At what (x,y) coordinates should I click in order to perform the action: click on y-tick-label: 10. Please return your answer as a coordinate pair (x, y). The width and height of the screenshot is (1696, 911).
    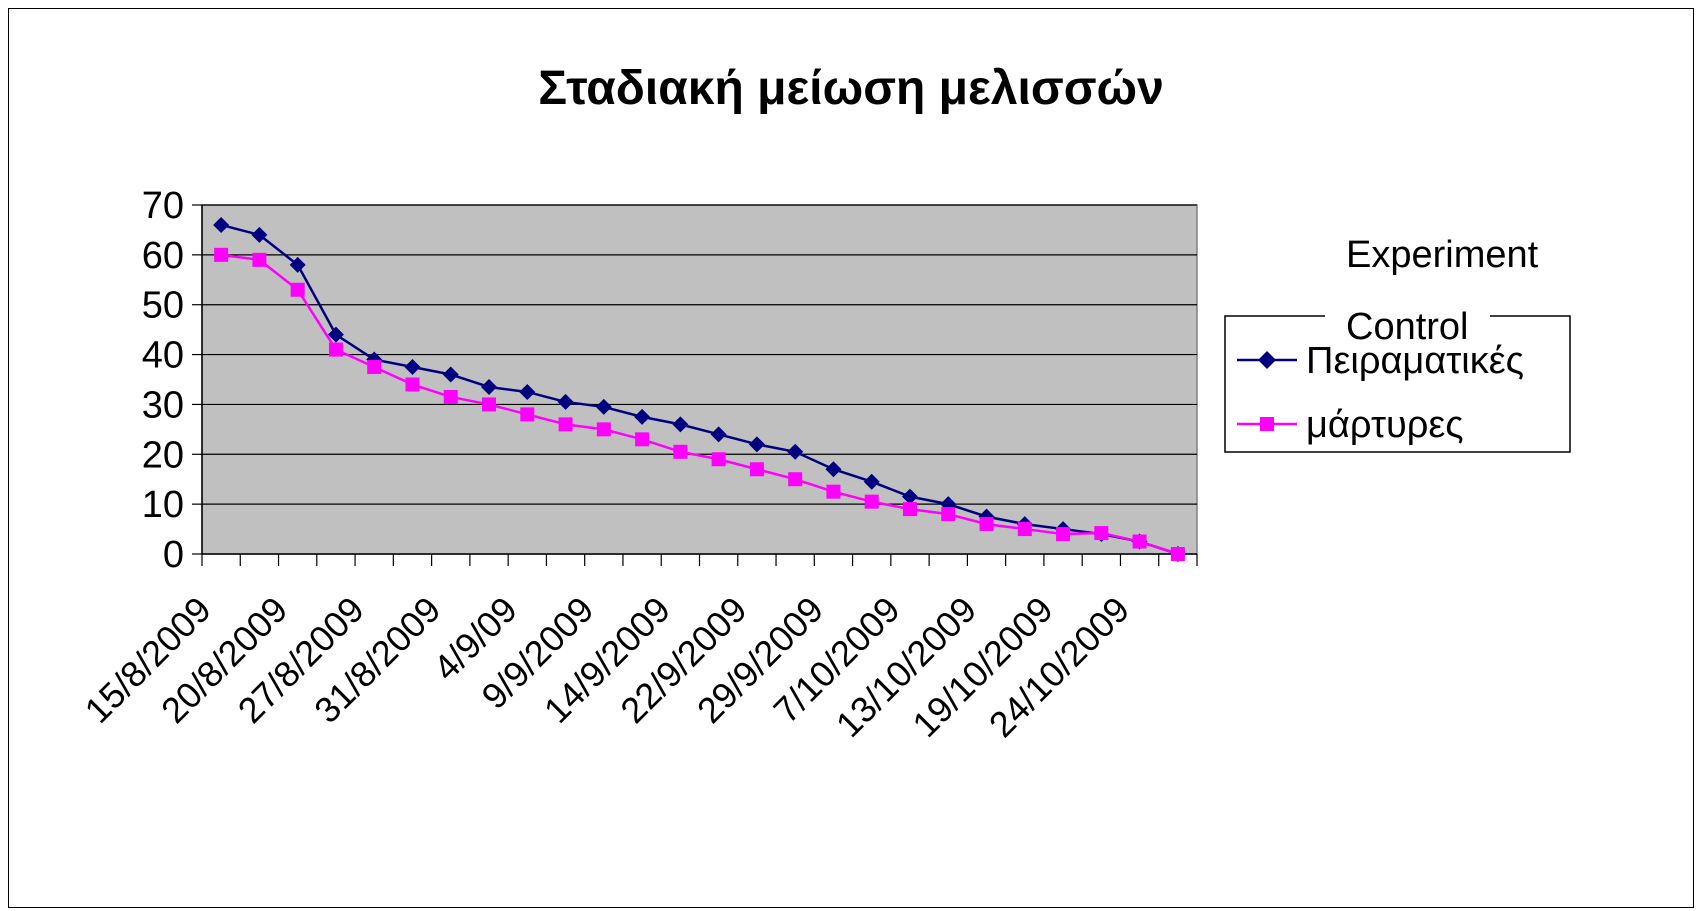
    Looking at the image, I should click on (163, 505).